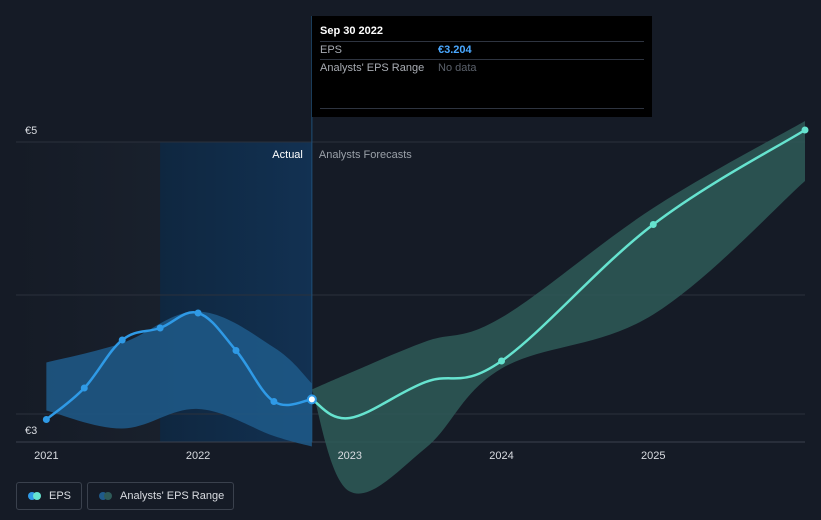 The width and height of the screenshot is (821, 520). Describe the element at coordinates (31, 131) in the screenshot. I see `y-tick-label: €5` at that location.